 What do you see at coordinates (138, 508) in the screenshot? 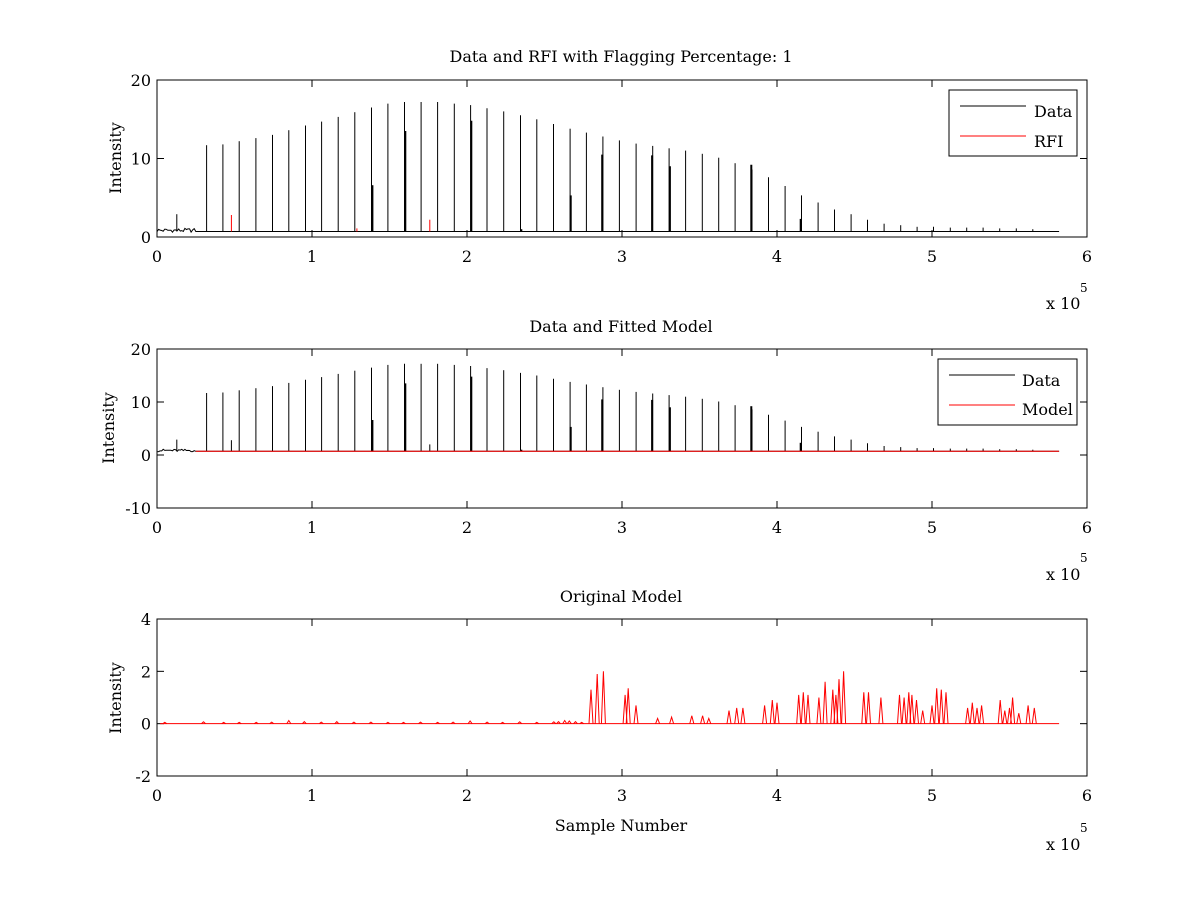
I see `y-tick-label: -10` at bounding box center [138, 508].